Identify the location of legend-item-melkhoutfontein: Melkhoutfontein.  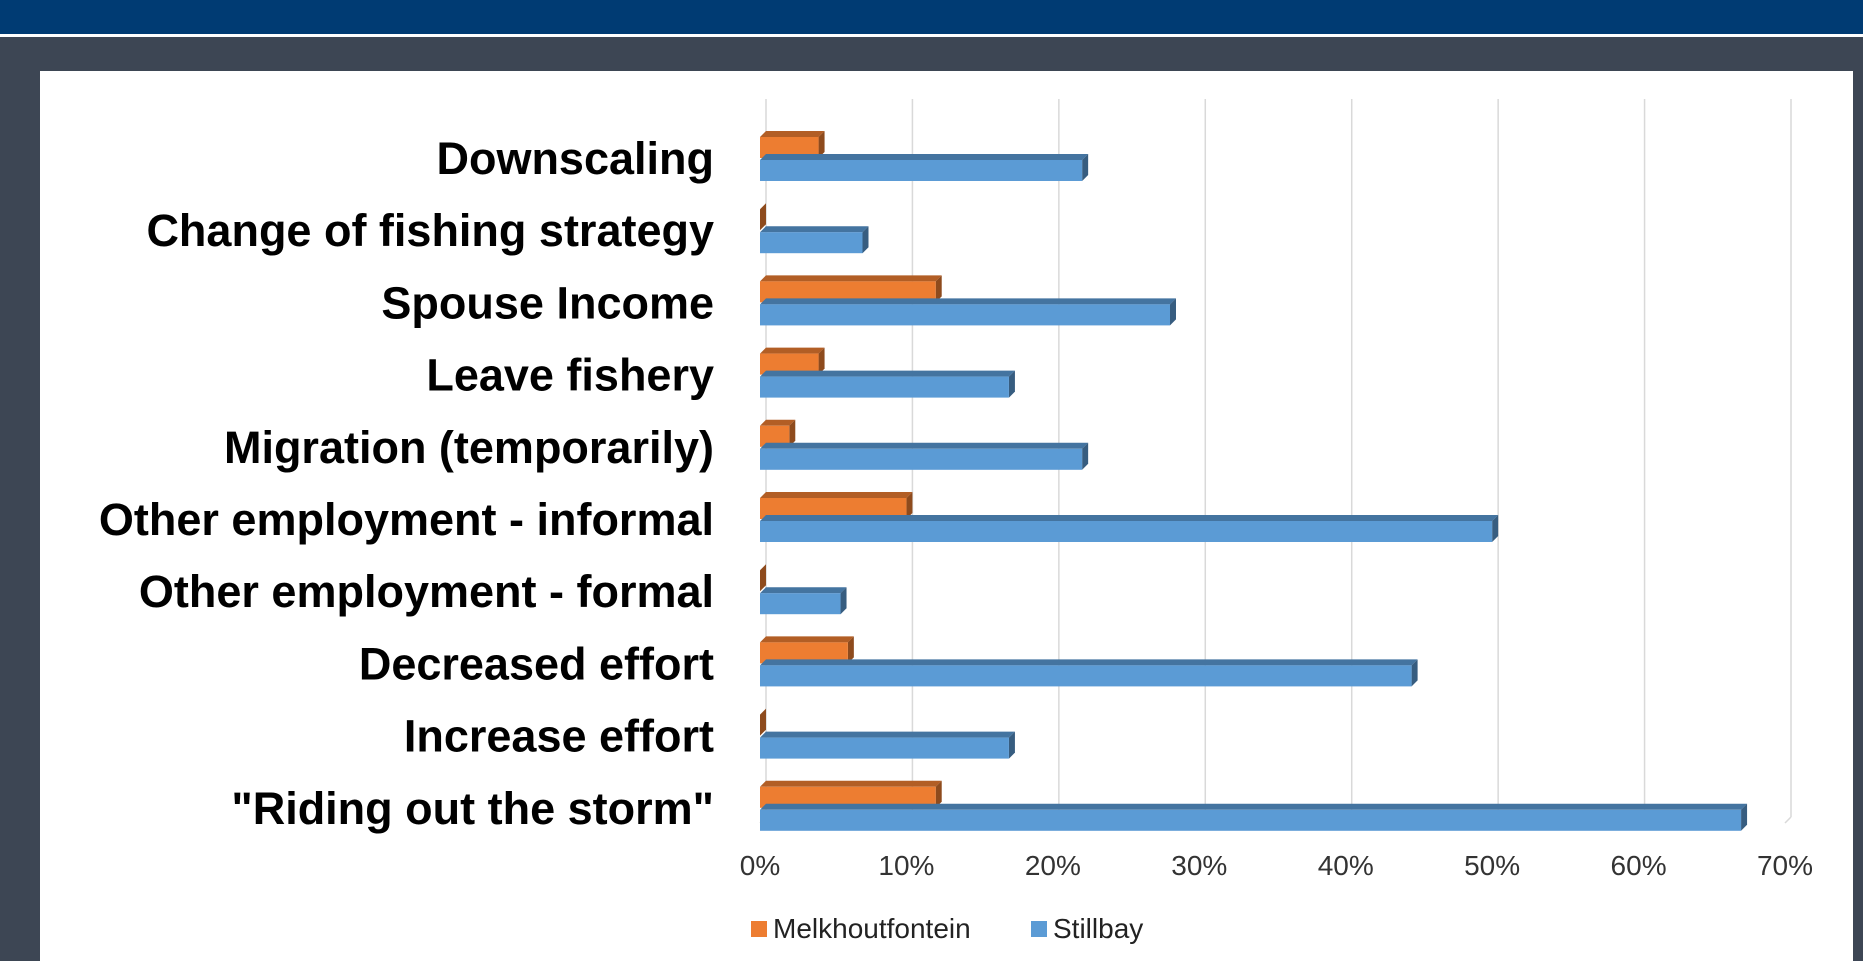
(861, 928).